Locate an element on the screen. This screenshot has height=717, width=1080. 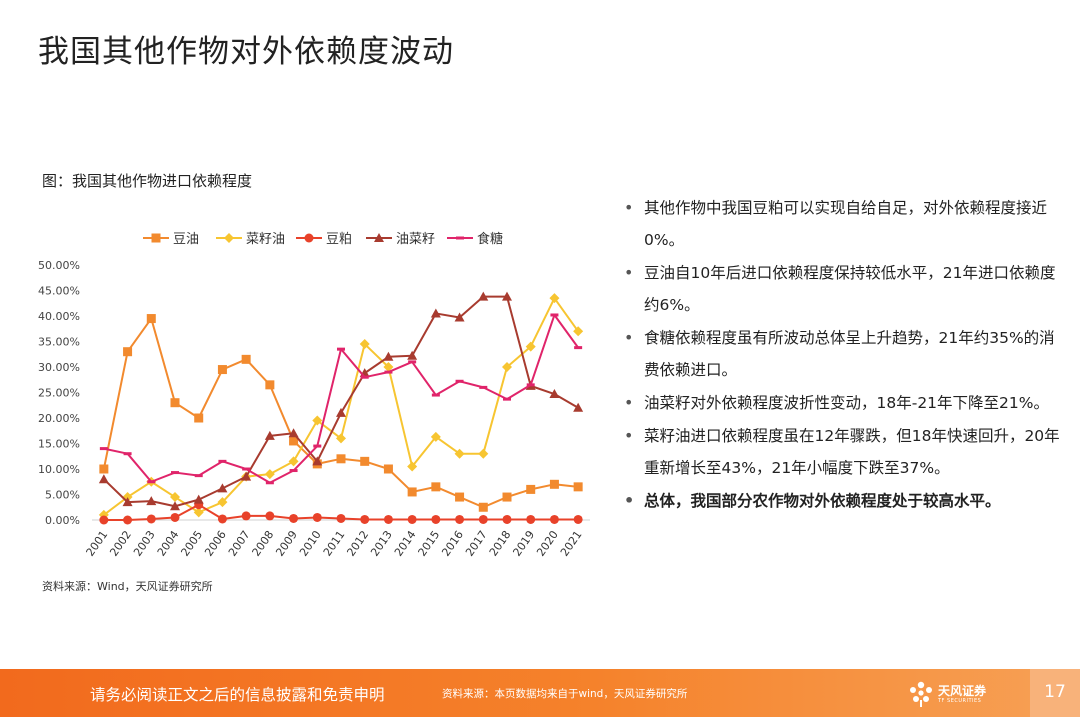
y-tick-label: 5.00% is located at coordinates (62, 495).